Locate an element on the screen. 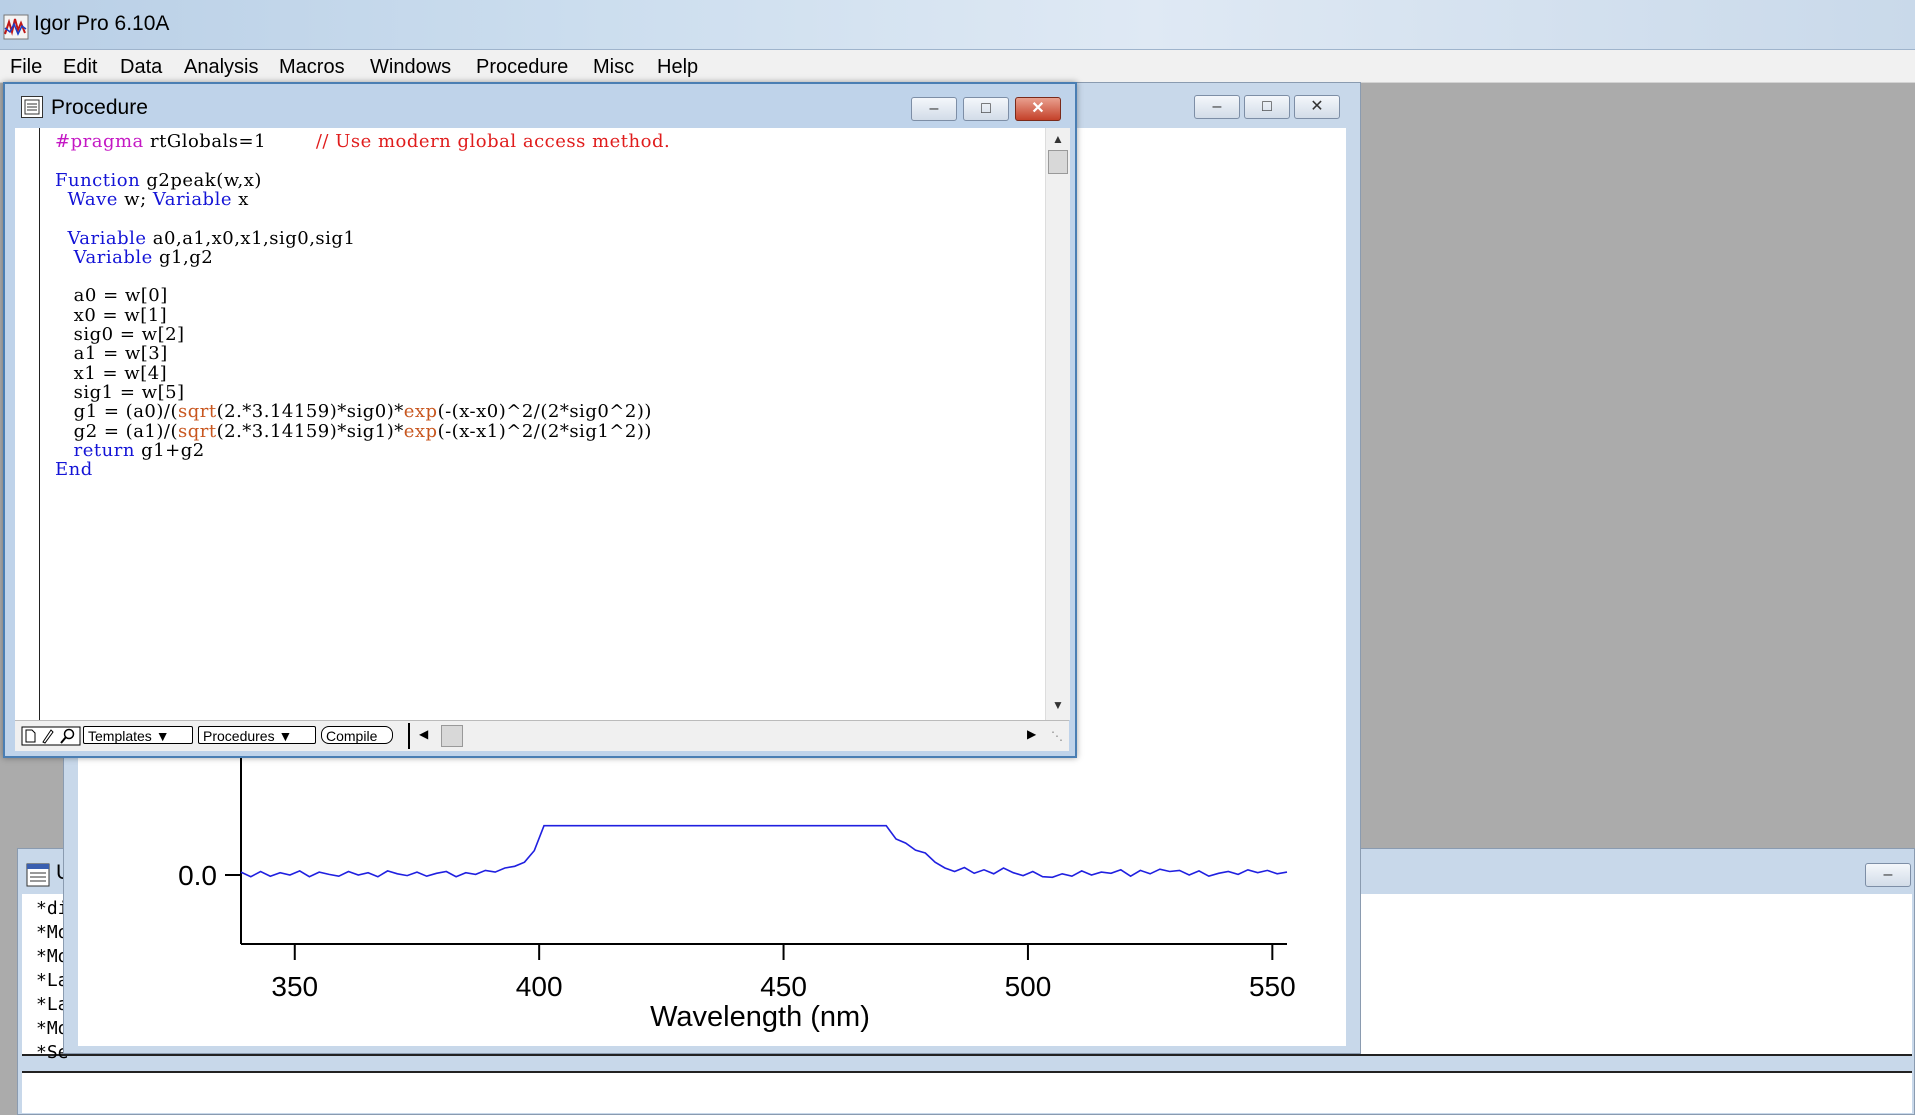 The height and width of the screenshot is (1115, 1915). code-token: (-(x-x0)^2/(2*sig0^2)) is located at coordinates (544, 412).